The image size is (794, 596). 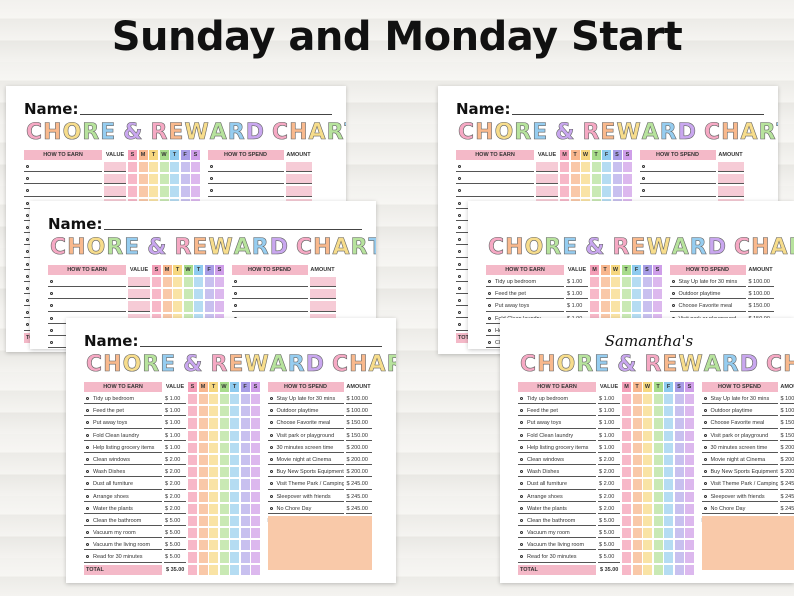 I want to click on title-letter: H, so click(x=515, y=248).